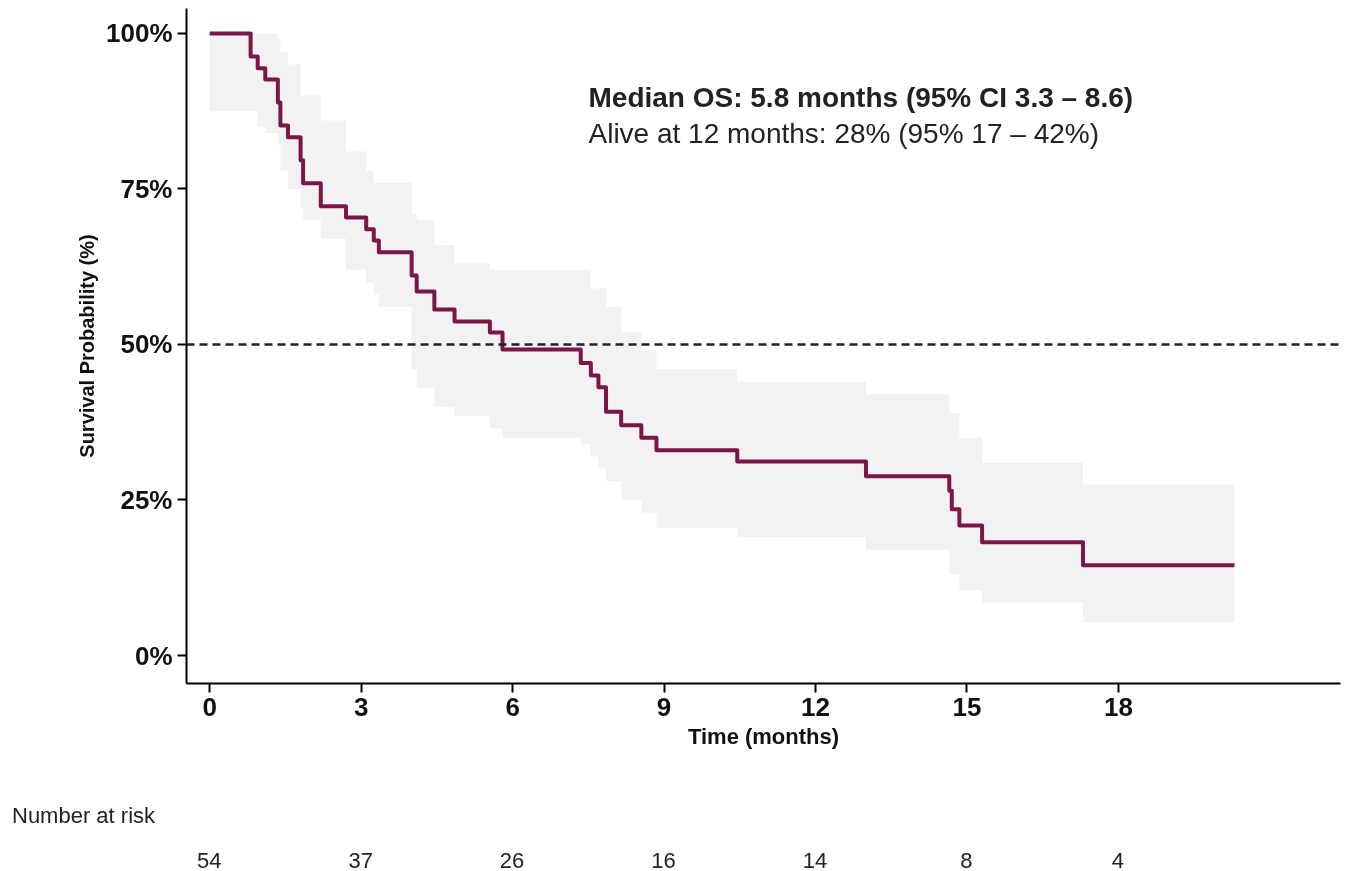  Describe the element at coordinates (1118, 706) in the screenshot. I see `x-tick-label: 18` at that location.